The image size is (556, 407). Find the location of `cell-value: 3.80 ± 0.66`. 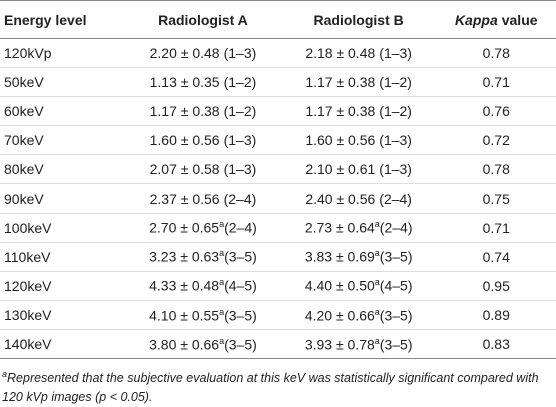

cell-value: 3.80 ± 0.66 is located at coordinates (184, 344).